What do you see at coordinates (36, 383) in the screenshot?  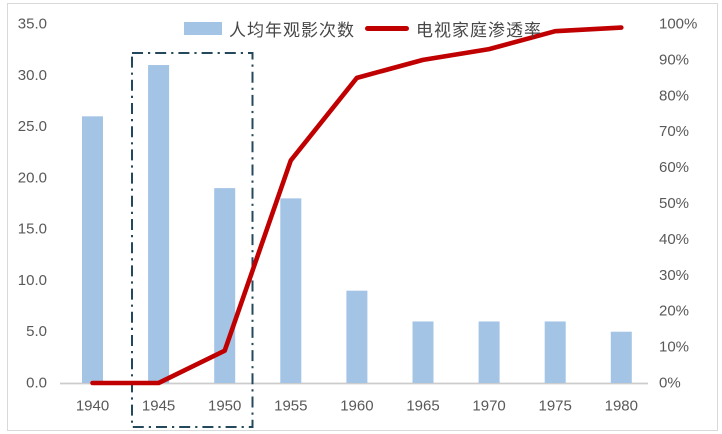 I see `left-axis-tick-label: 0.0` at bounding box center [36, 383].